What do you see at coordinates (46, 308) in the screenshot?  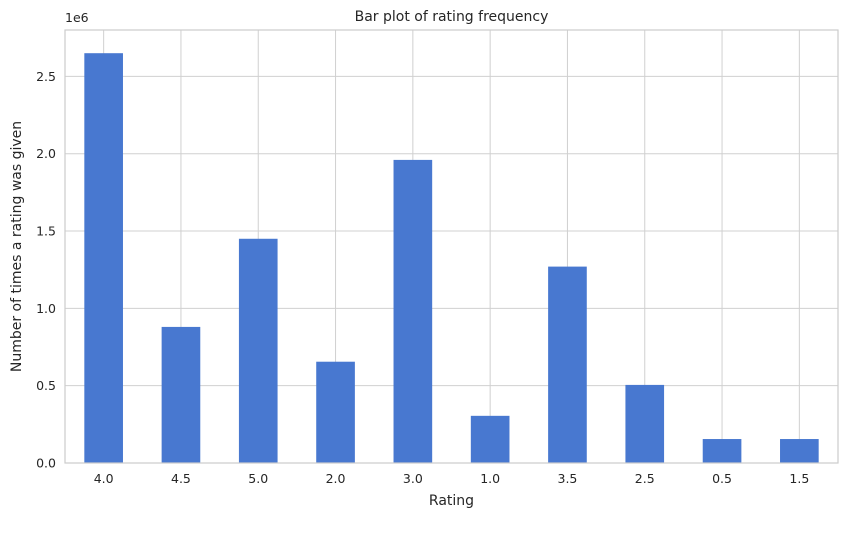 I see `y-tick-label: 1.0` at bounding box center [46, 308].